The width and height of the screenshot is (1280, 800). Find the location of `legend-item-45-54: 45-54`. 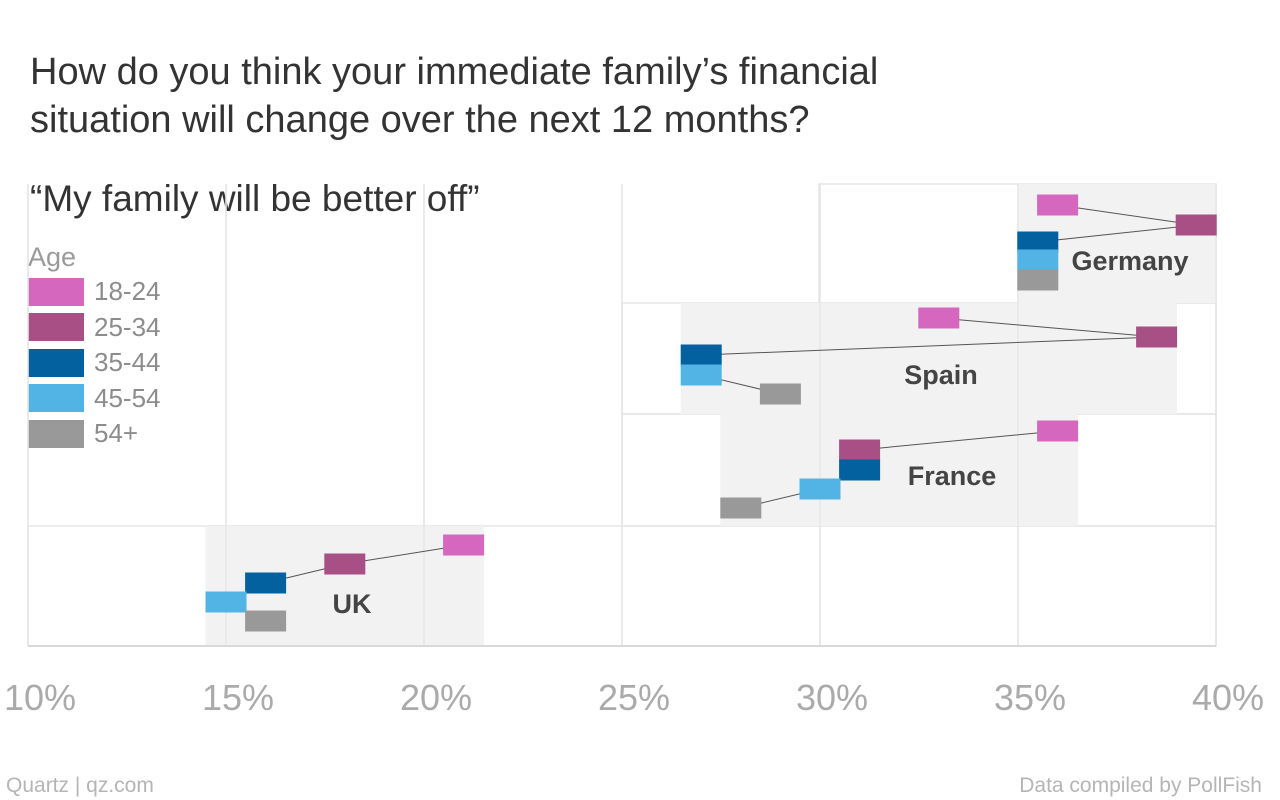

legend-item-45-54: 45-54 is located at coordinates (94, 399).